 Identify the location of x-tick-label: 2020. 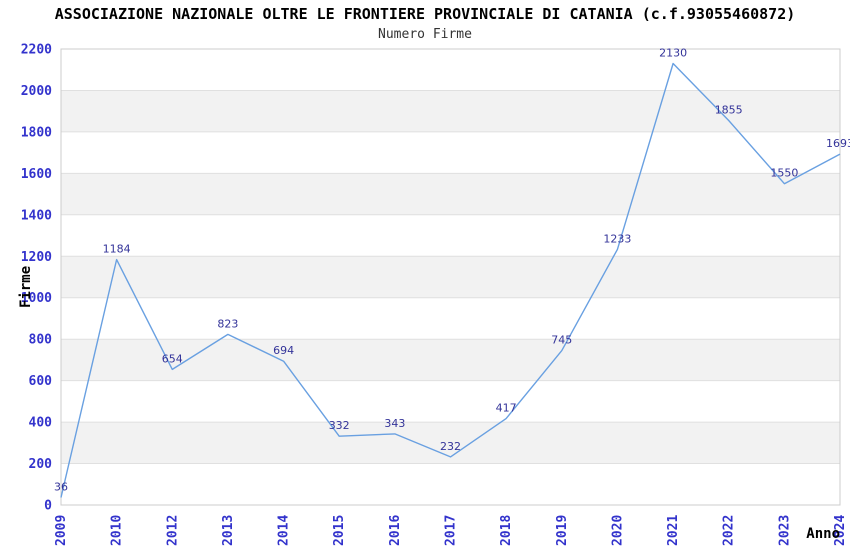
(617, 530).